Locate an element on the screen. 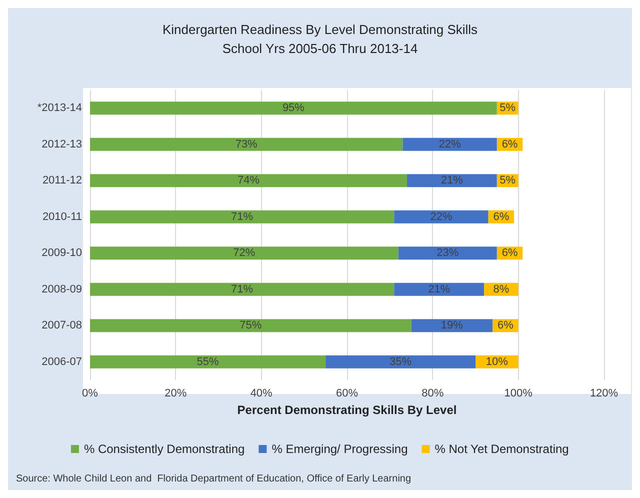 The image size is (640, 498). y-tick-label: 2006-07 is located at coordinates (62, 362).